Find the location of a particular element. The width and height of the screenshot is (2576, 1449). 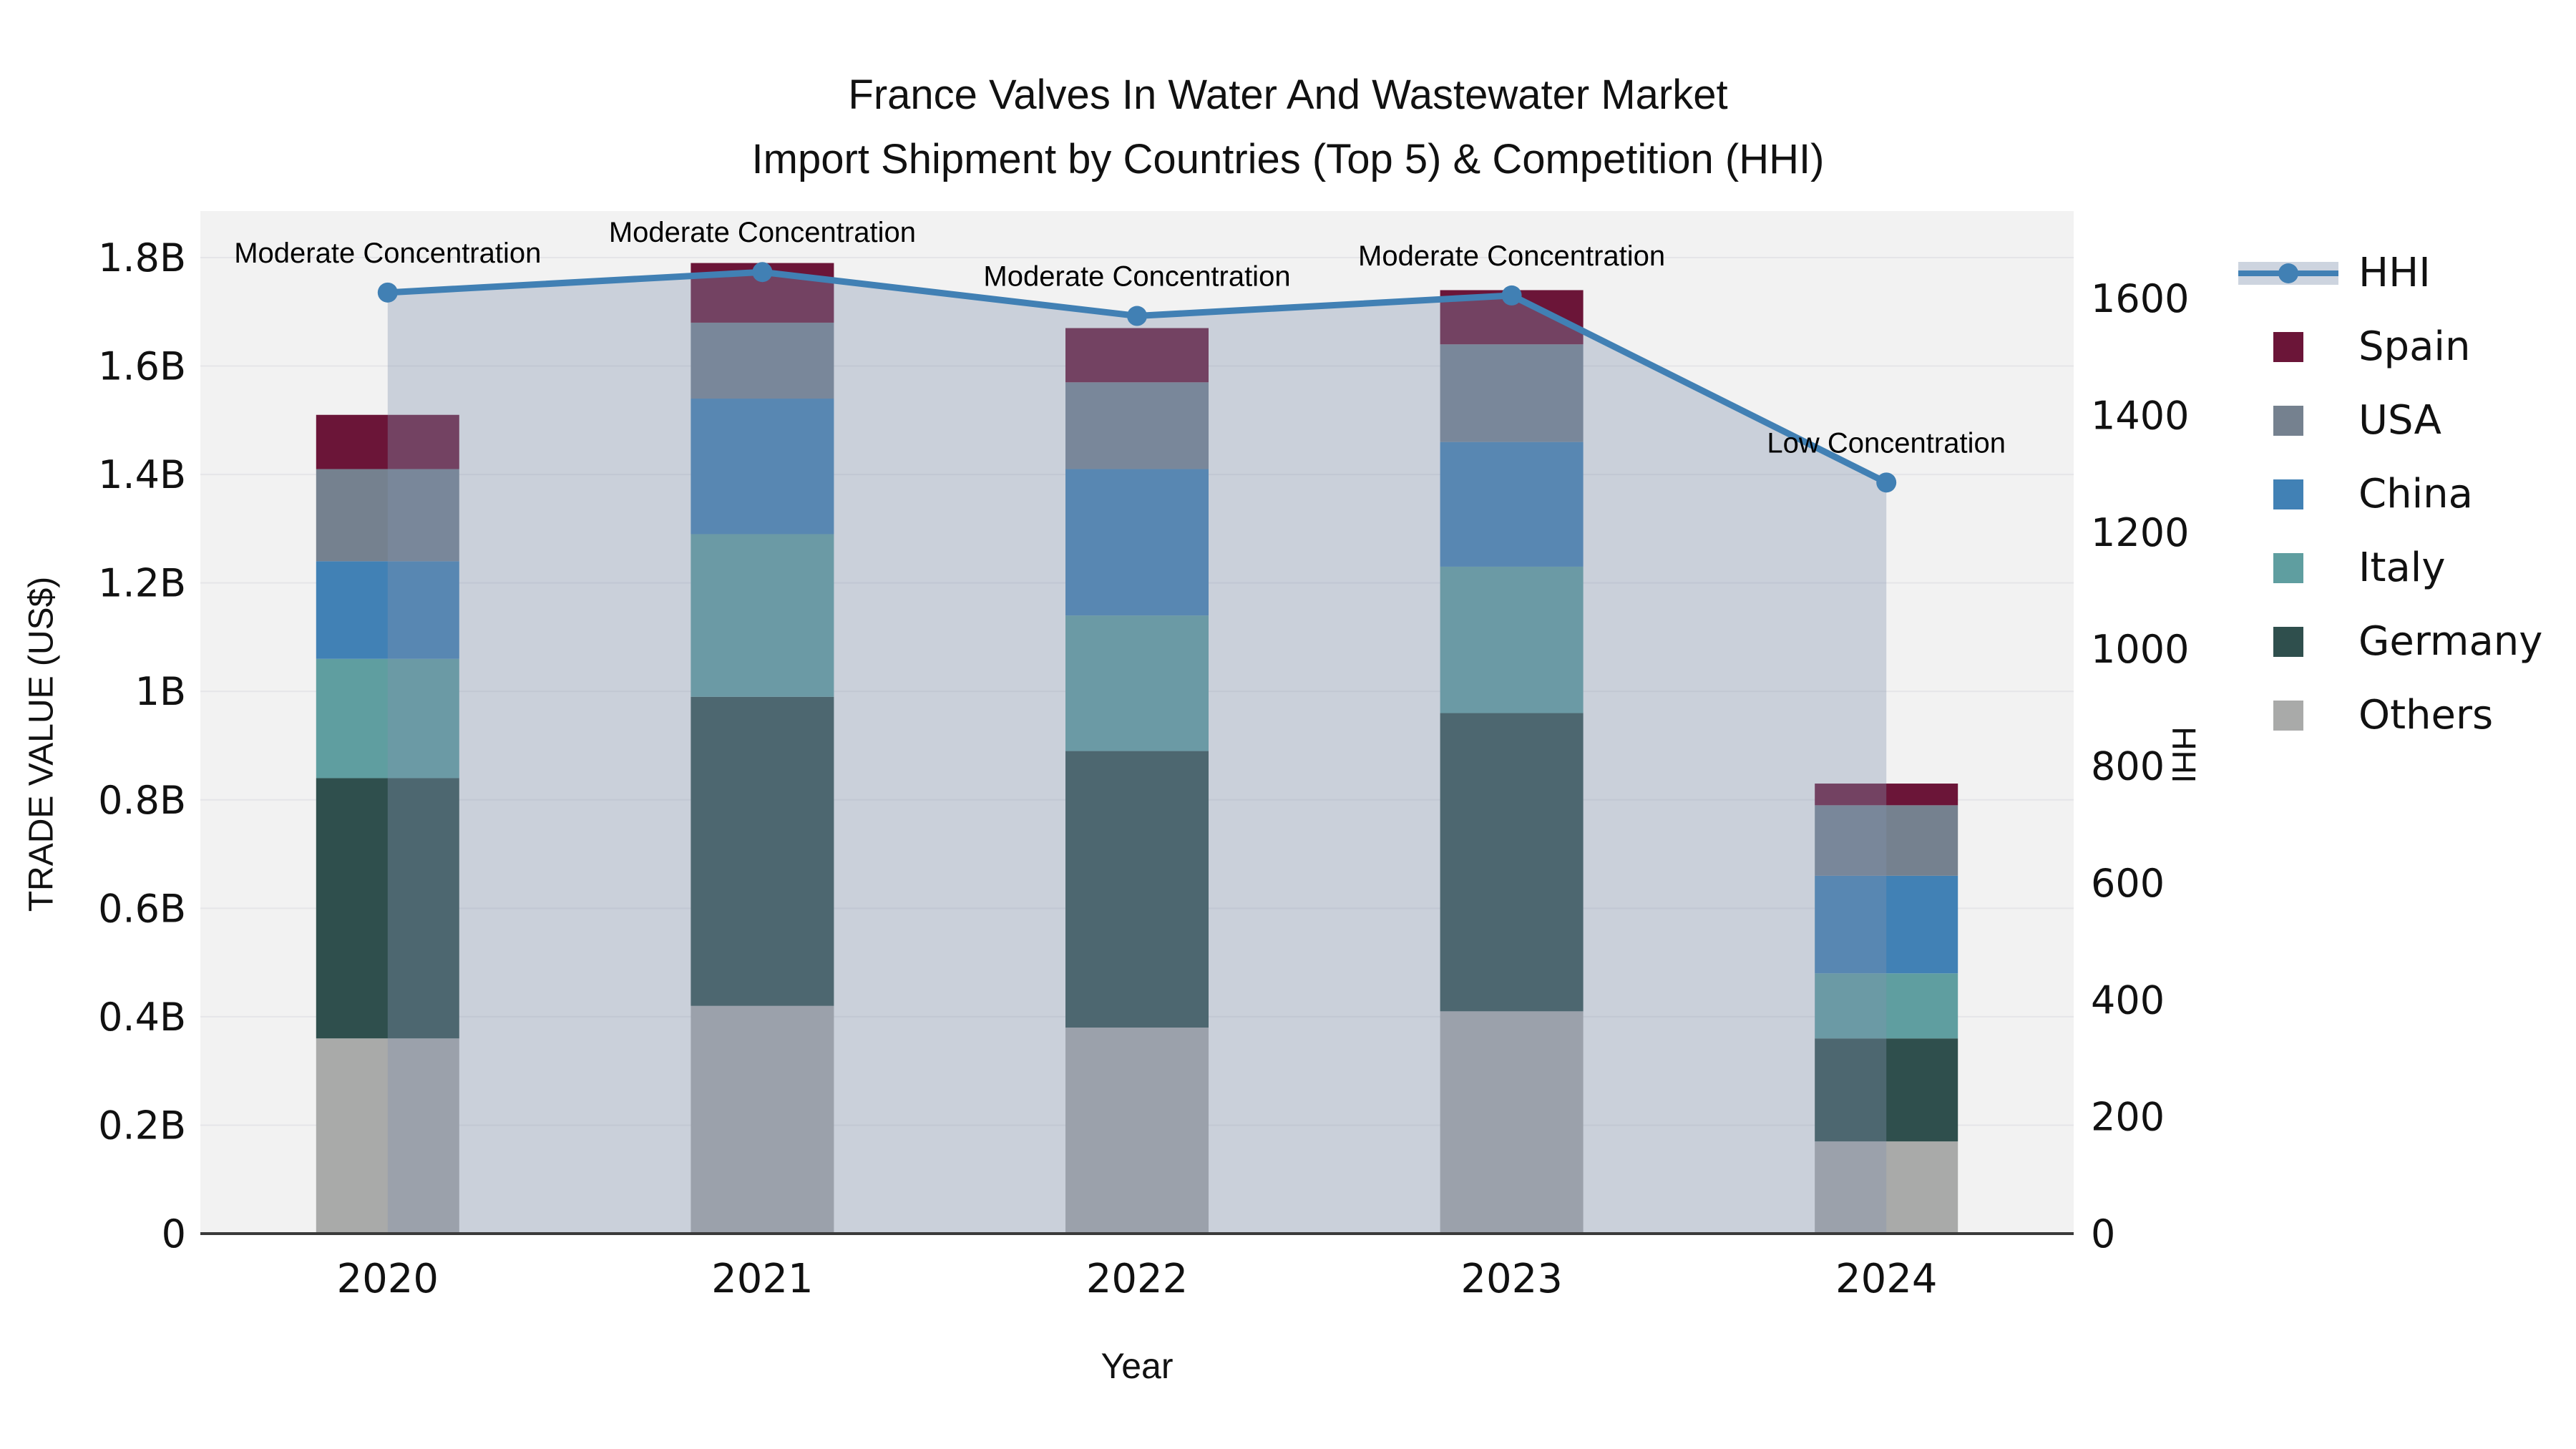

y-left-tick: 0.4B is located at coordinates (142, 1017).